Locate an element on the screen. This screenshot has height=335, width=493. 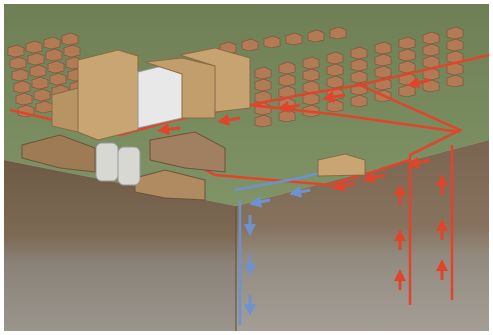
pipe is located at coordinates (411, 120).